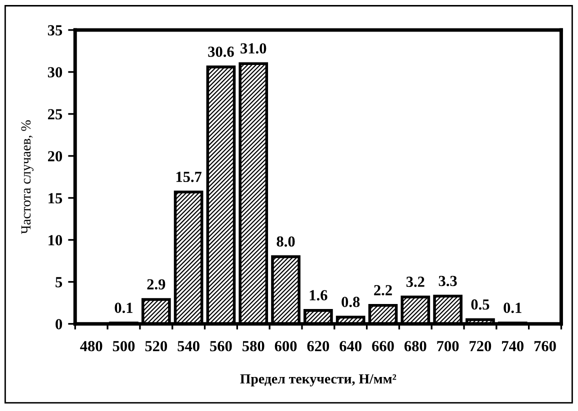 The image size is (578, 411). I want to click on x-tick-label: 680, so click(415, 346).